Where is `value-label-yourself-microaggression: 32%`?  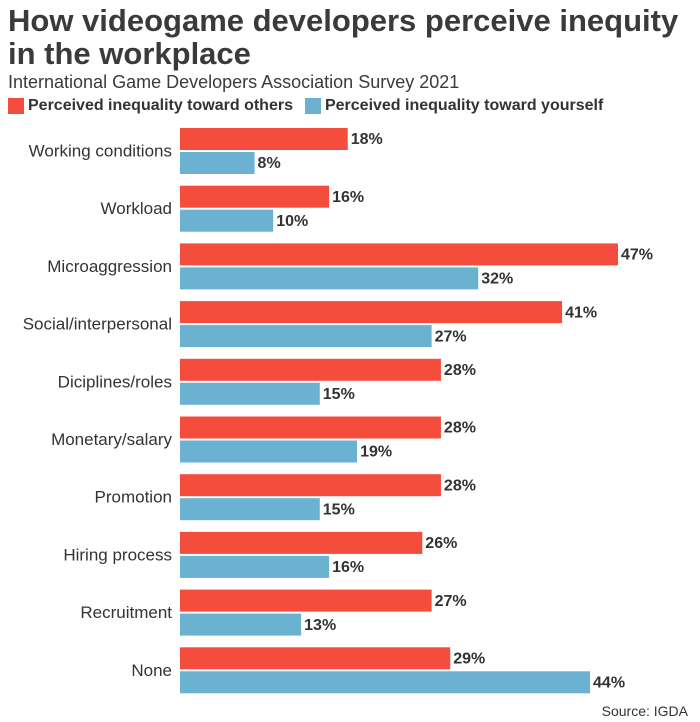 value-label-yourself-microaggression: 32% is located at coordinates (497, 279).